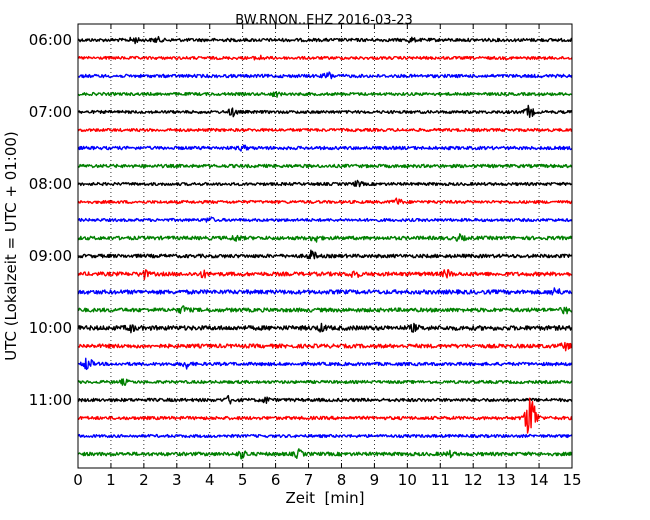 Image resolution: width=650 pixels, height=520 pixels. I want to click on x-tick-label: 0, so click(78, 480).